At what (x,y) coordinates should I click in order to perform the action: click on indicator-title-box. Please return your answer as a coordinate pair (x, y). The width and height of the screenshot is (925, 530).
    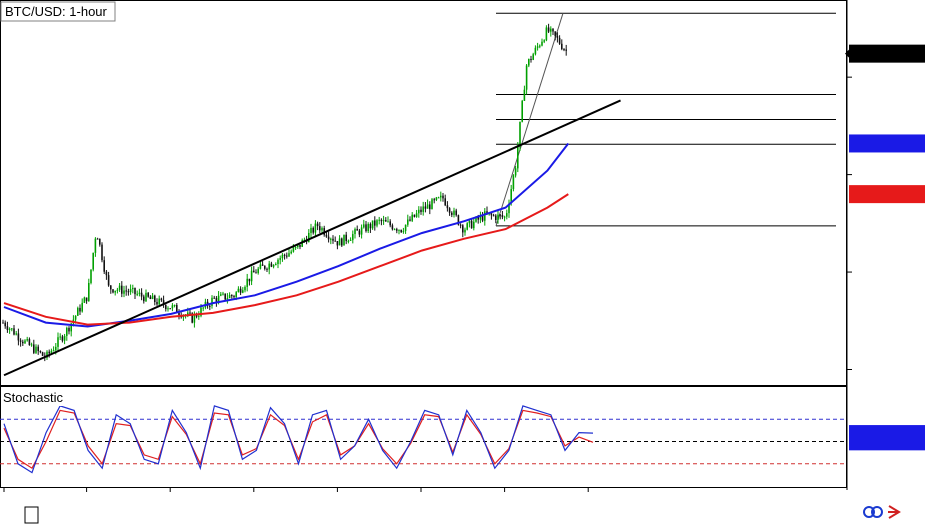
    Looking at the image, I should click on (36, 397).